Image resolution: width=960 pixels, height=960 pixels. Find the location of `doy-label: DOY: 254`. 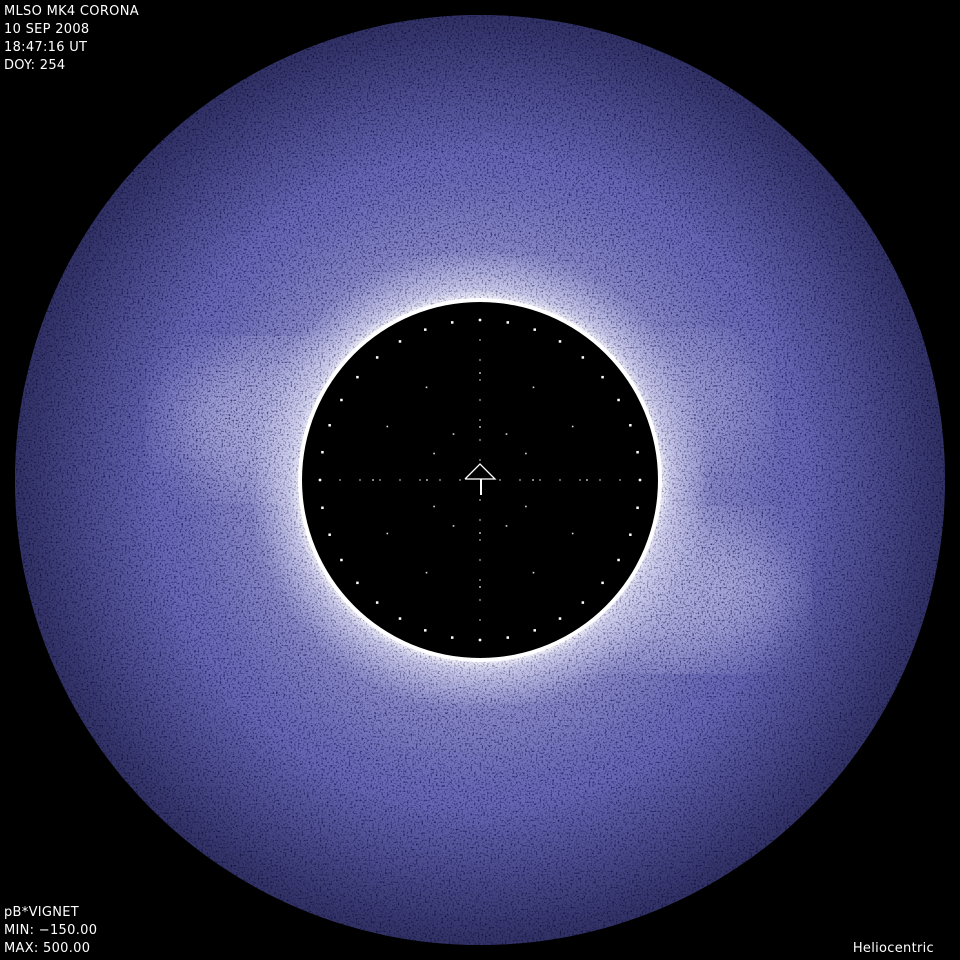

doy-label: DOY: 254 is located at coordinates (35, 65).